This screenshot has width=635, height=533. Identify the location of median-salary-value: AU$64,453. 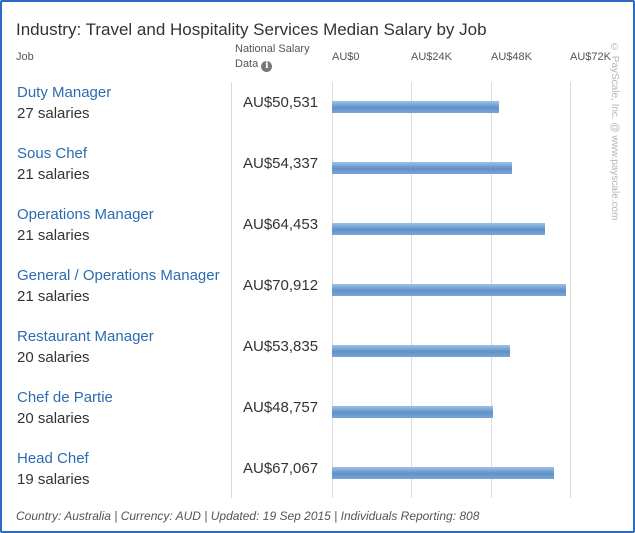
(281, 224).